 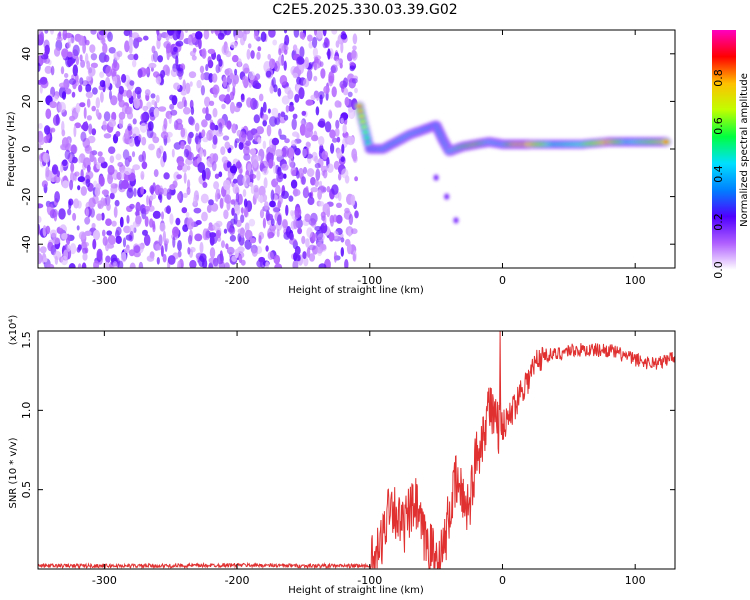 What do you see at coordinates (13, 472) in the screenshot?
I see `snr-y-label: SNR (10 * v/v)` at bounding box center [13, 472].